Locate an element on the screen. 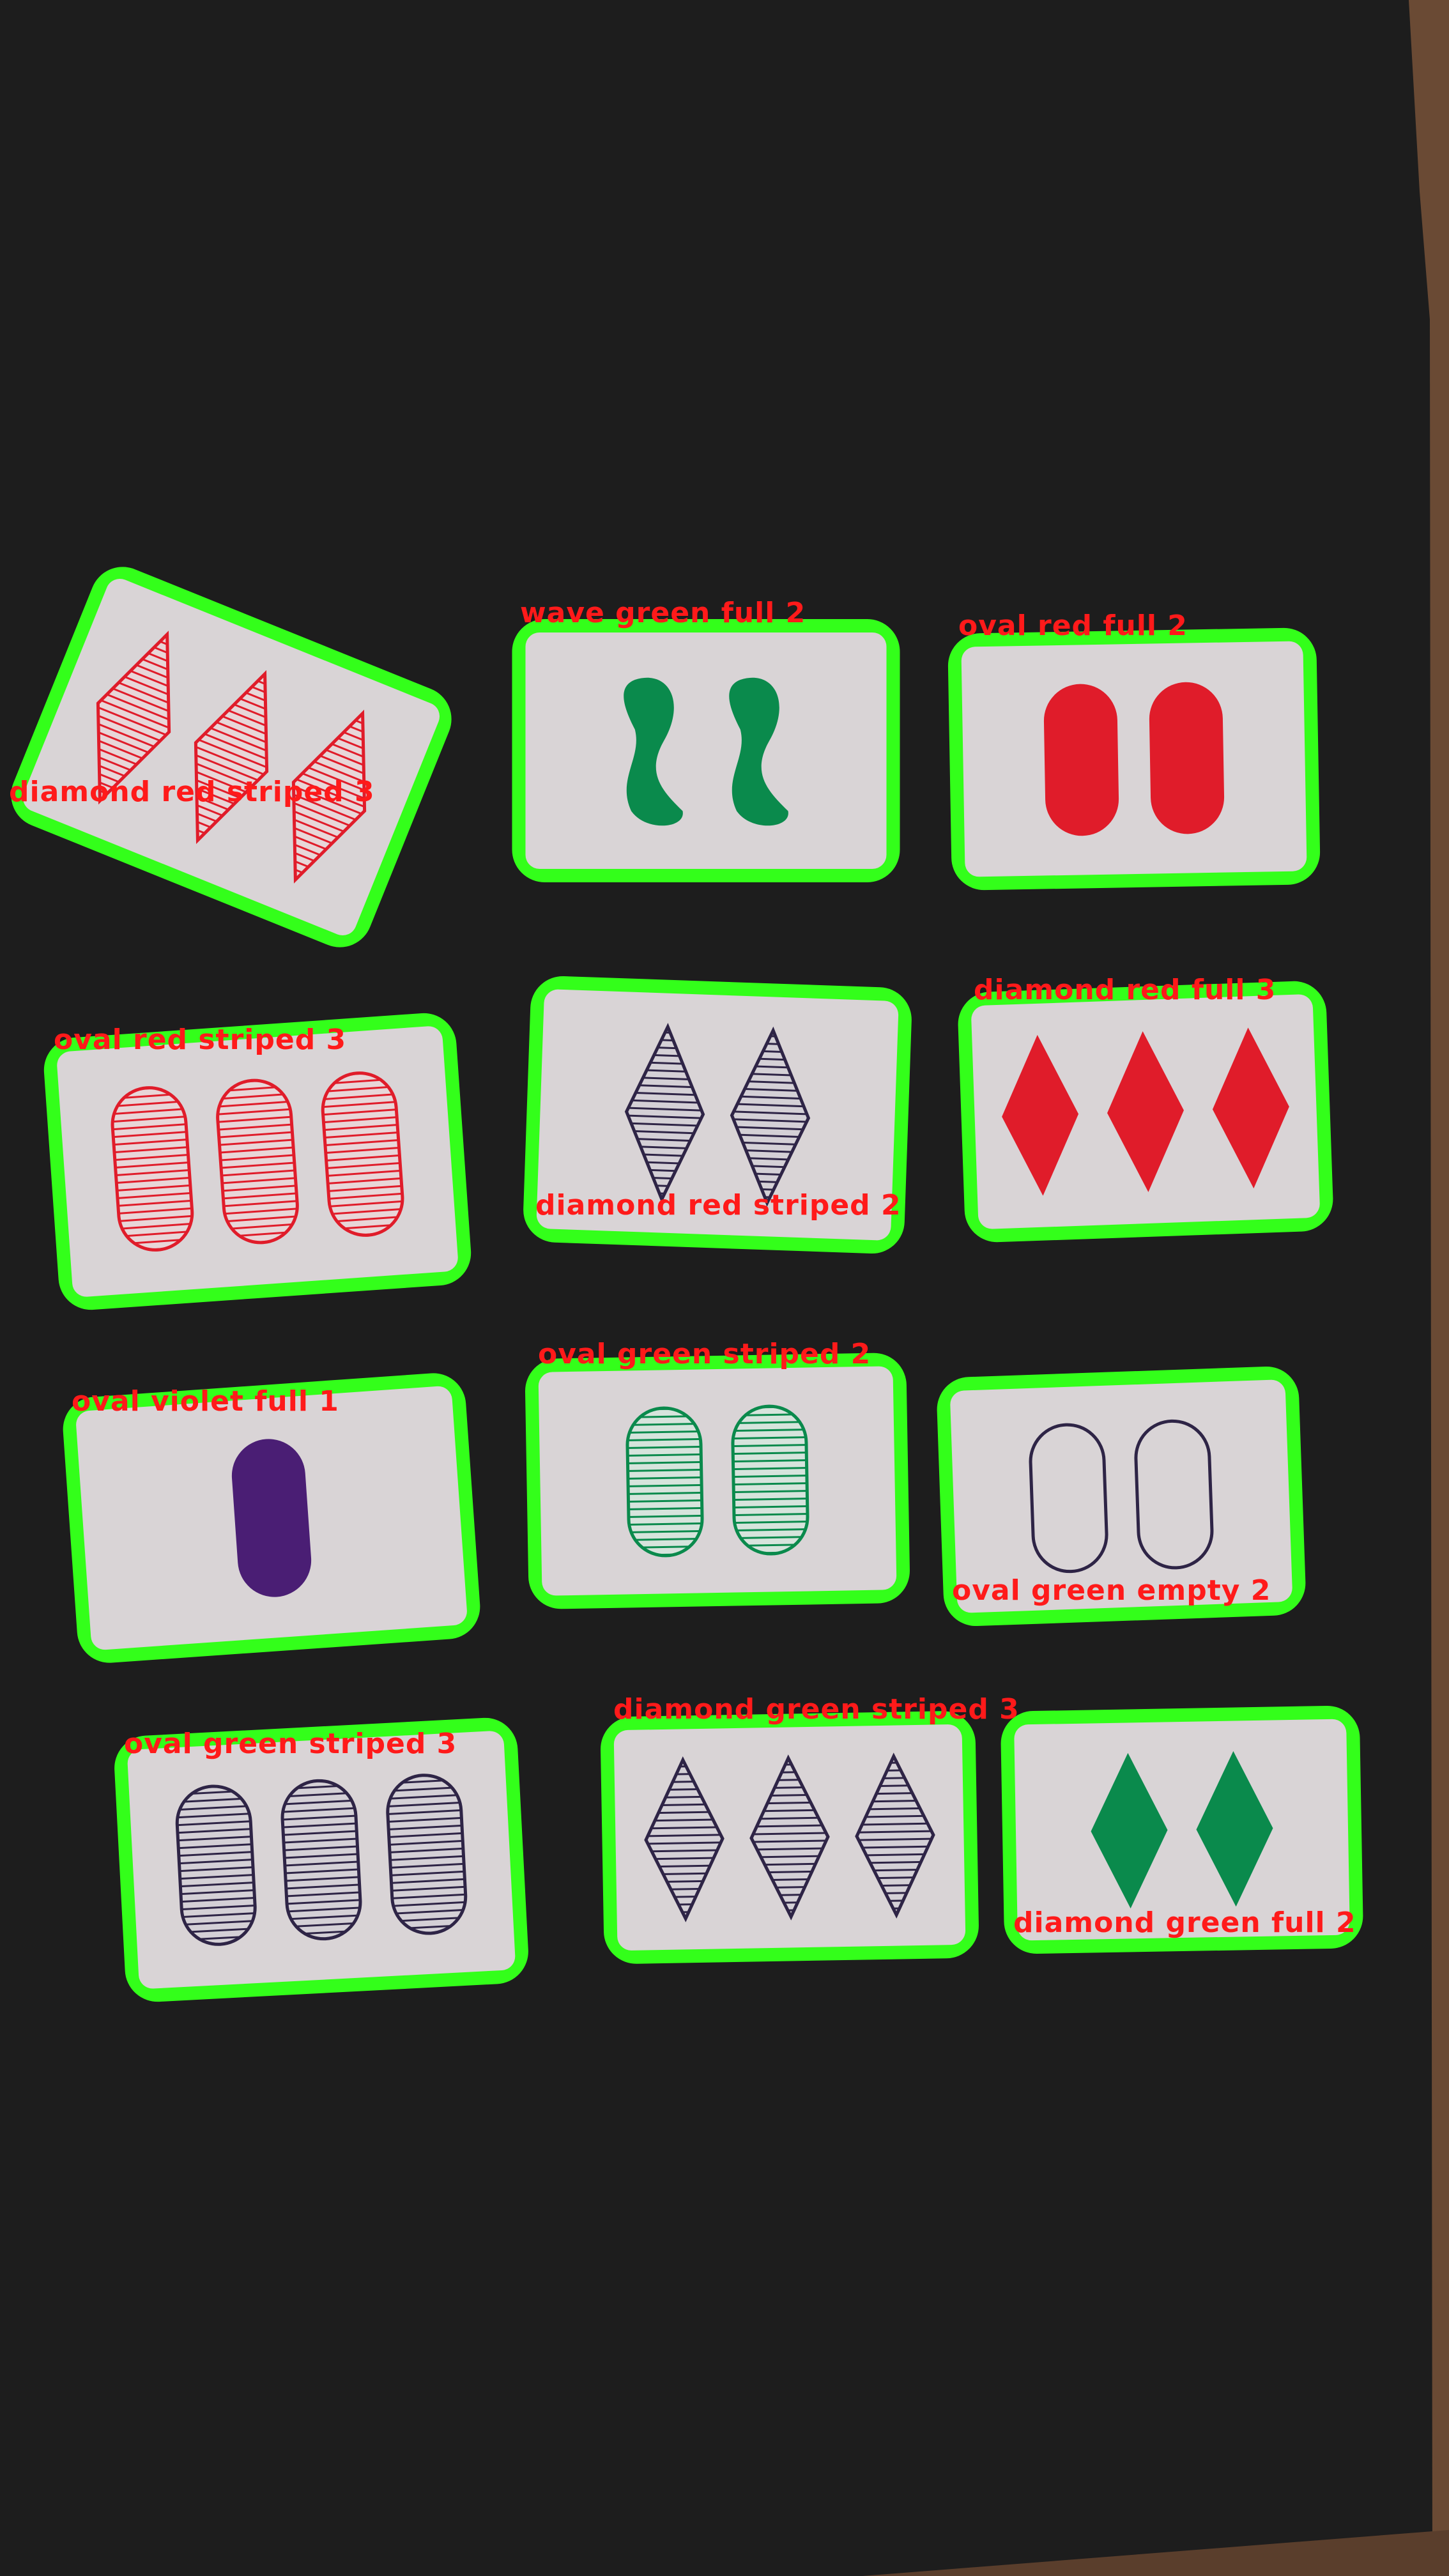 The width and height of the screenshot is (1449, 2576). label-5: diamond red full 3 is located at coordinates (1125, 990).